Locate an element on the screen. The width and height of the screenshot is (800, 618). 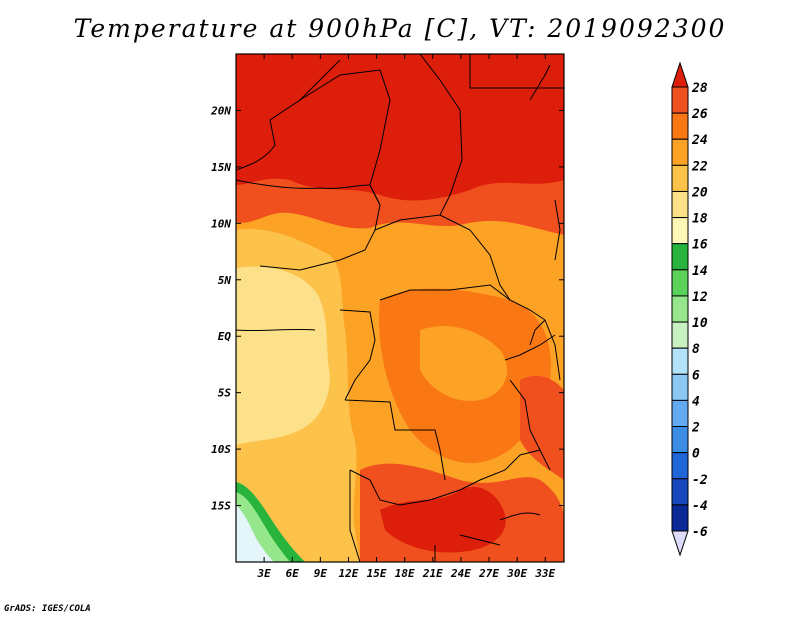
colorbar-label: 2 is located at coordinates (695, 428).